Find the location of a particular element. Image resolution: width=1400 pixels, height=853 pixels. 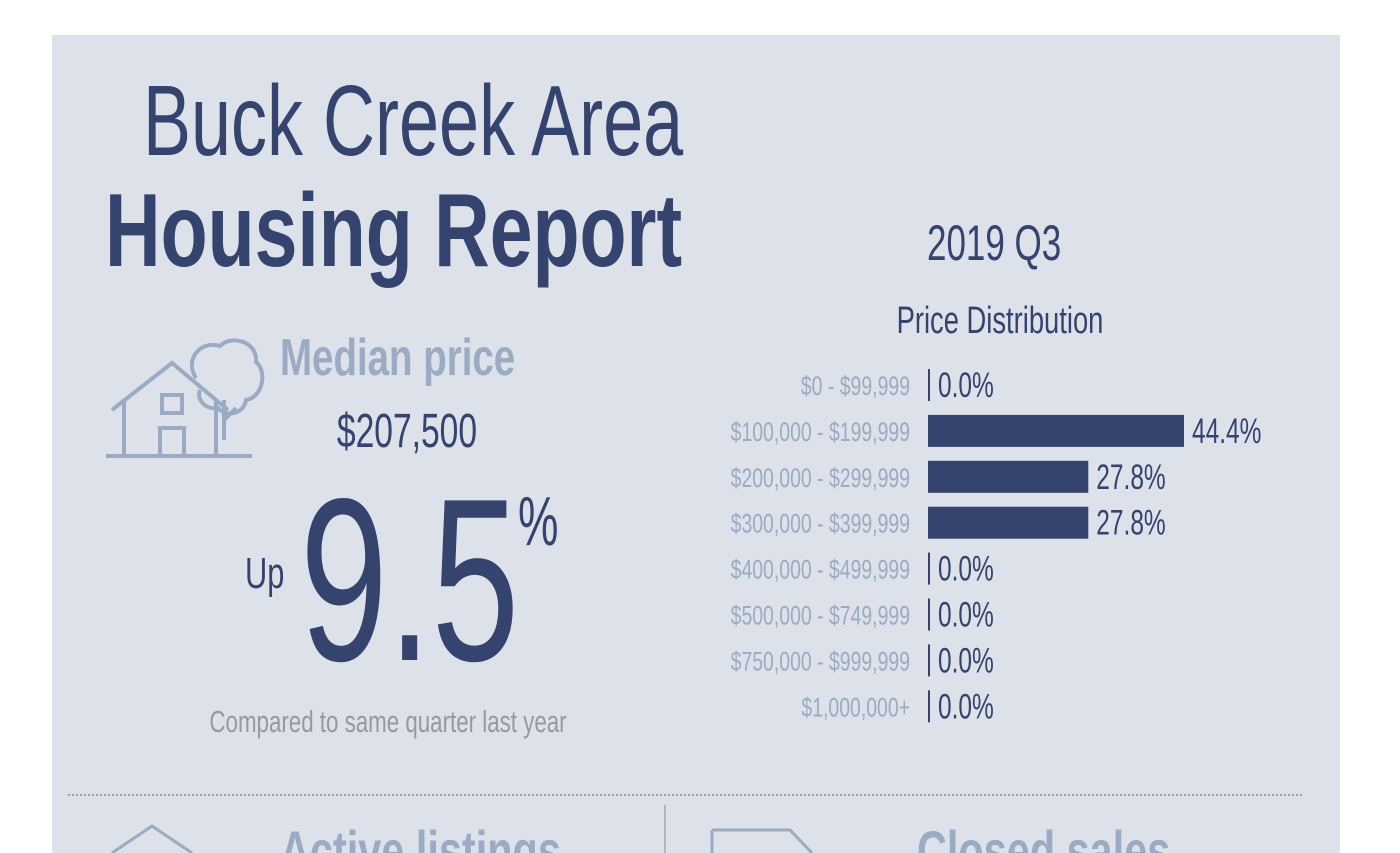

title-line2-group: Housing Report is located at coordinates (393, 231).